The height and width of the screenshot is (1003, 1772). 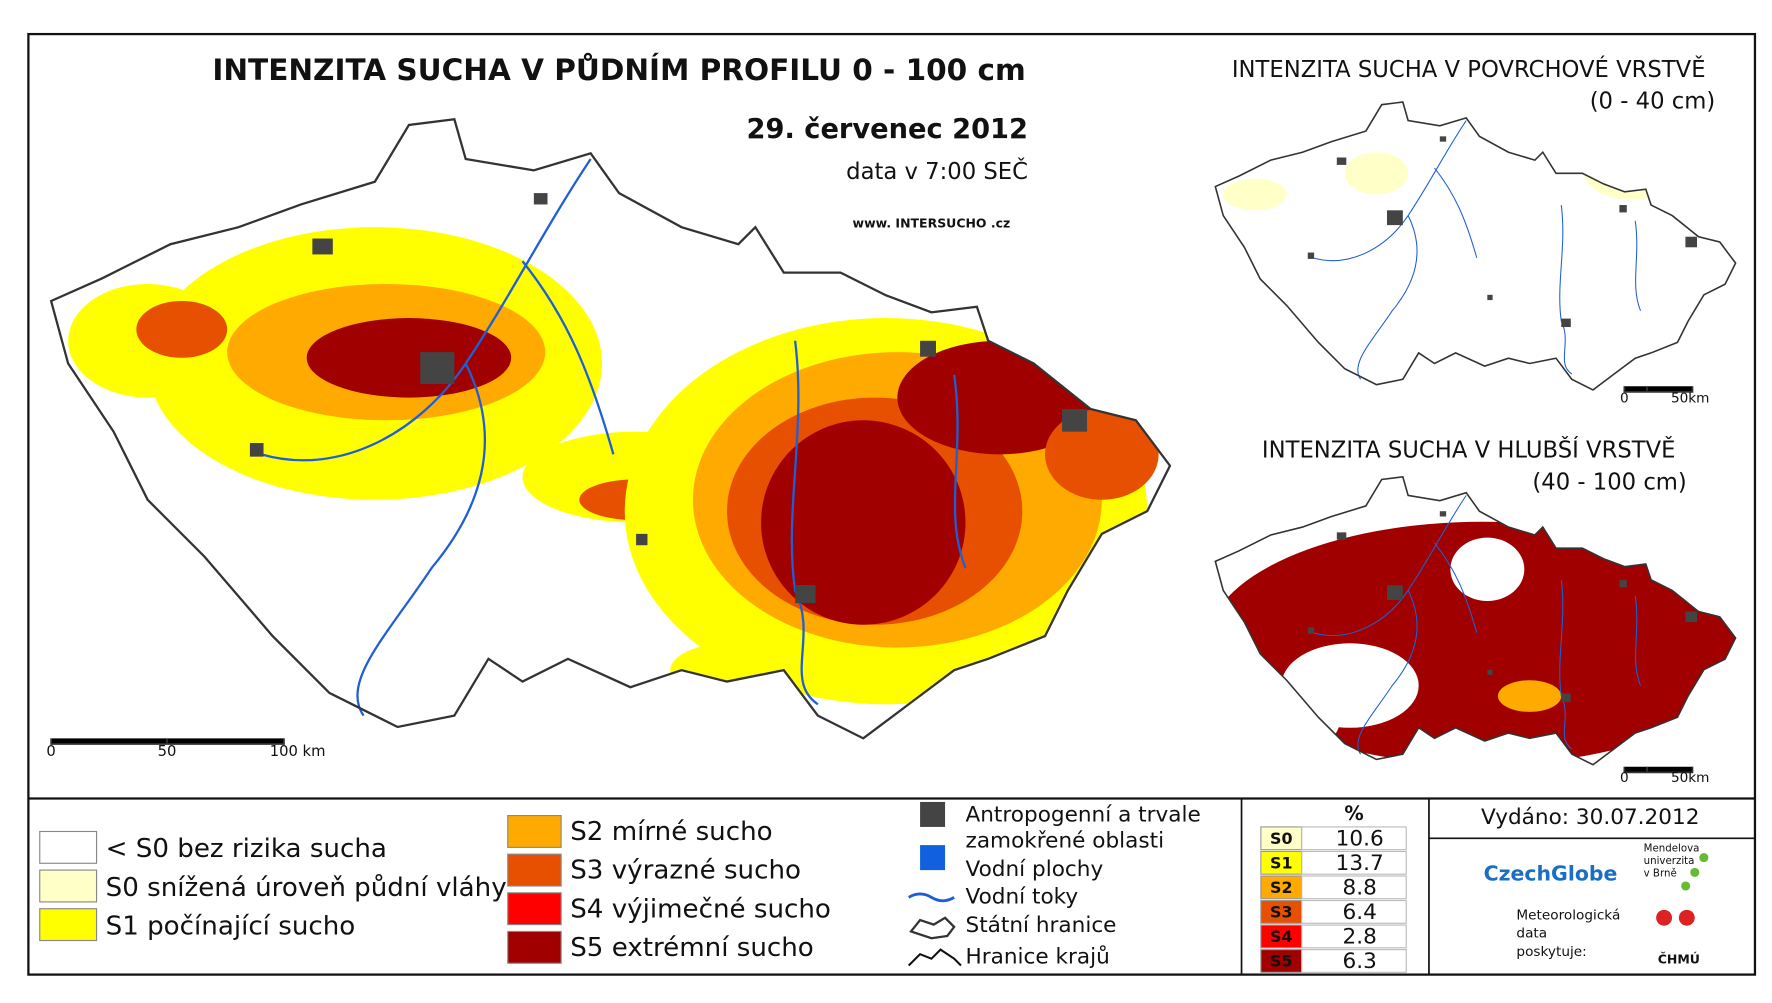 What do you see at coordinates (1660, 874) in the screenshot?
I see `mendel-logo: v Brně` at bounding box center [1660, 874].